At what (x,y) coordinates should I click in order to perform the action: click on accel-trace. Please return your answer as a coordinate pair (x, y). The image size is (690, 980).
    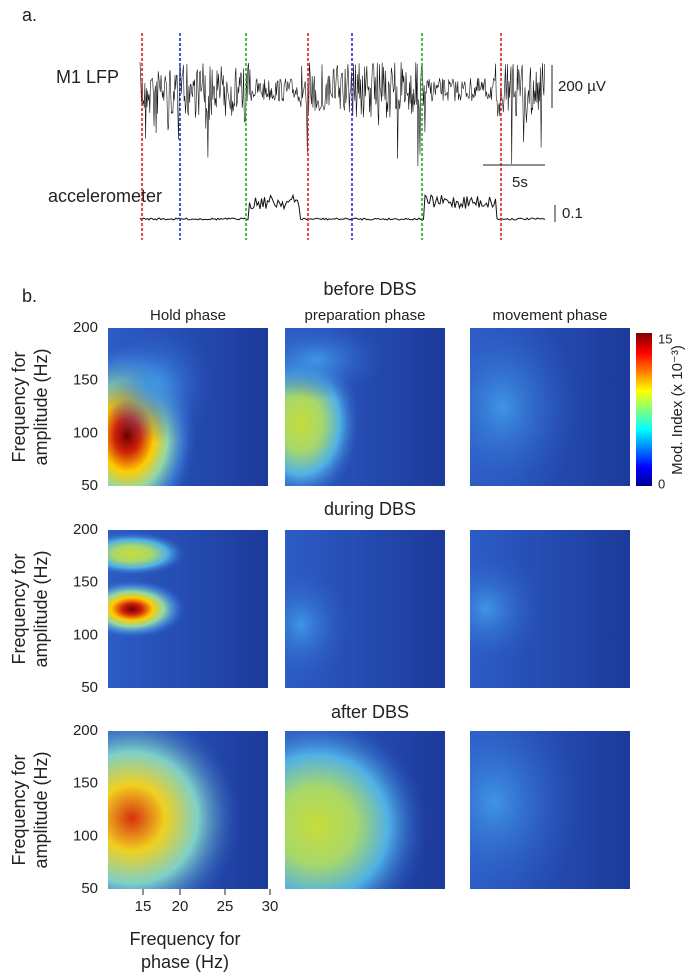
    Looking at the image, I should click on (342, 207).